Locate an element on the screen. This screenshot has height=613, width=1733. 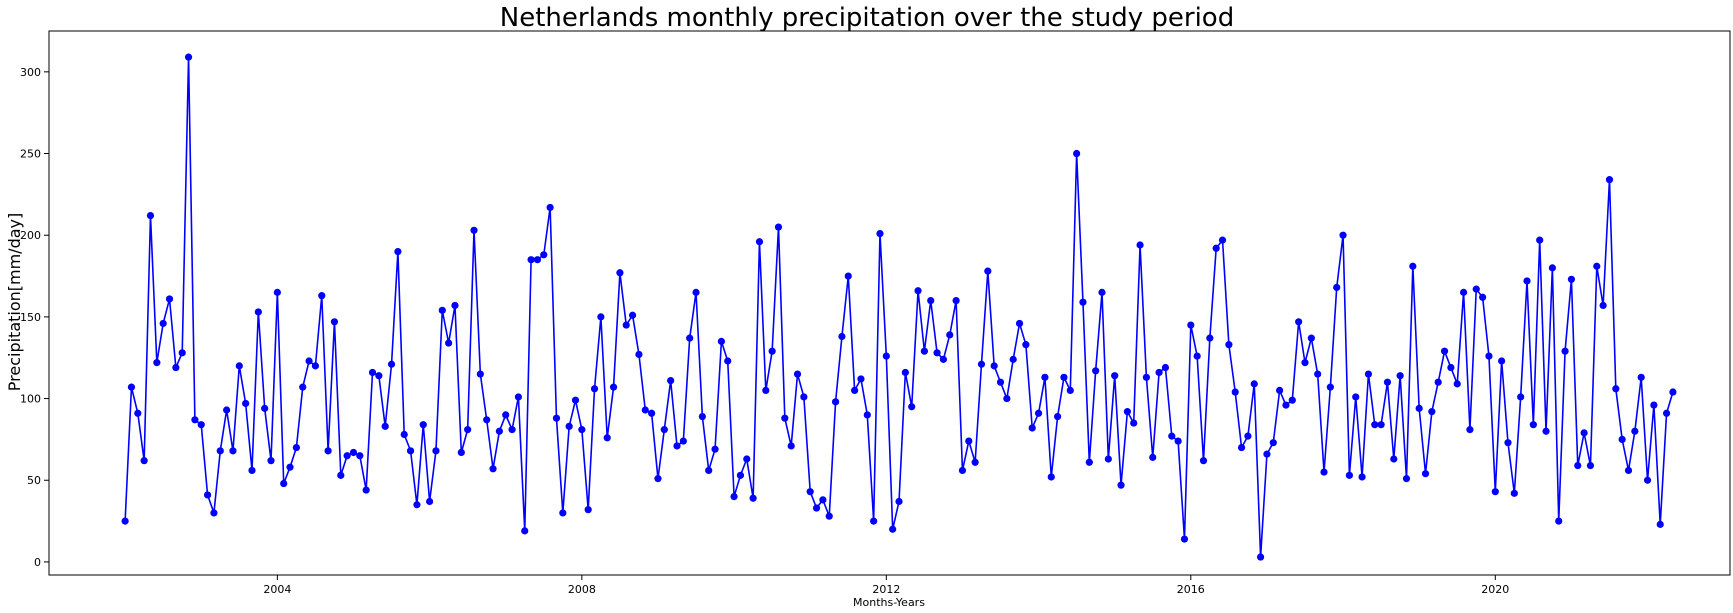
y-tick-label: 300 is located at coordinates (30, 72).